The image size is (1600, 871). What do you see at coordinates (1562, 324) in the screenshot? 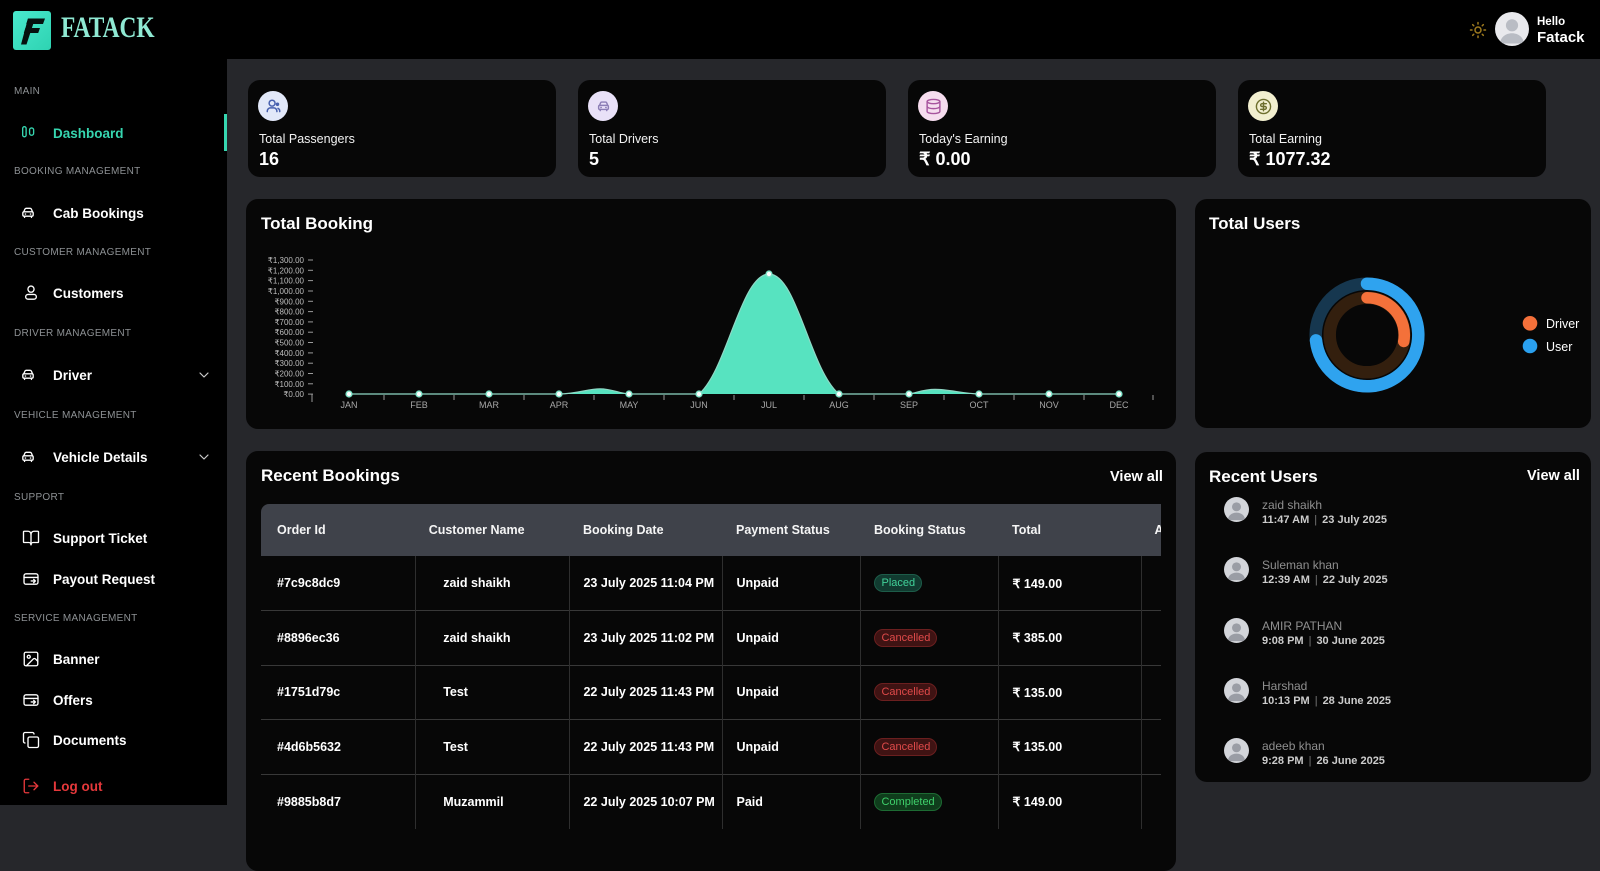
I see `svg-text: Driver` at bounding box center [1562, 324].